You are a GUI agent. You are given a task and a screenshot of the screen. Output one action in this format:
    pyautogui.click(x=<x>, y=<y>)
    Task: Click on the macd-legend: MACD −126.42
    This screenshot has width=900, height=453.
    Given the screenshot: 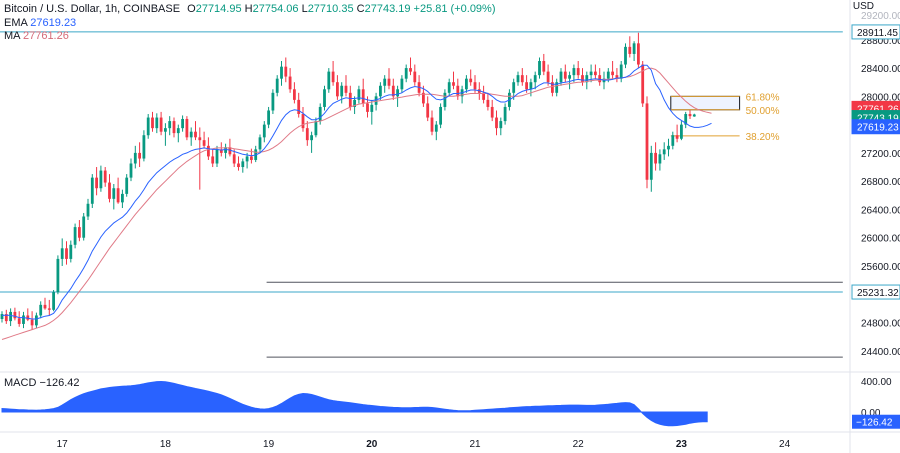 What is the action you would take?
    pyautogui.click(x=42, y=383)
    